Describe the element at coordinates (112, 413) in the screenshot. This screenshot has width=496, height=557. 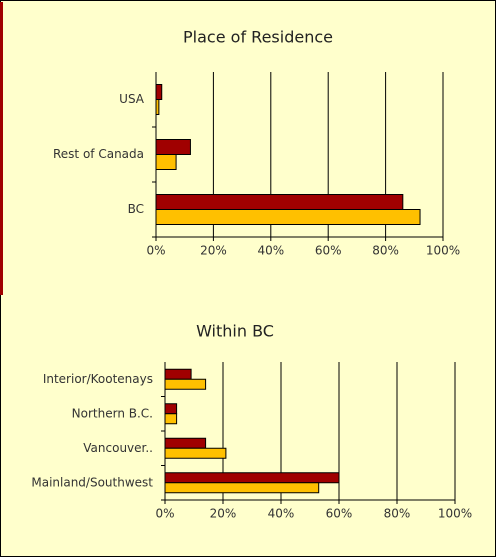
I see `y-tick-label: Northern B.C.` at that location.